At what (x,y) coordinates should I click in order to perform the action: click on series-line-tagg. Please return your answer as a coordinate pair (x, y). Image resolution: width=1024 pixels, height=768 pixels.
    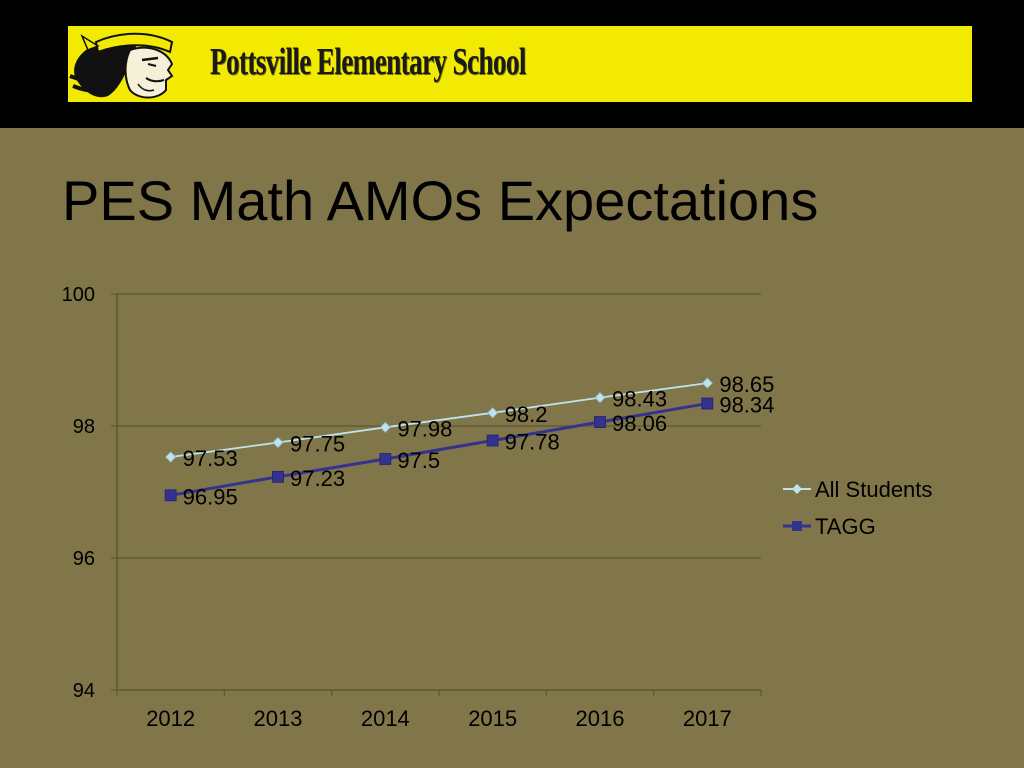
    Looking at the image, I should click on (439, 449).